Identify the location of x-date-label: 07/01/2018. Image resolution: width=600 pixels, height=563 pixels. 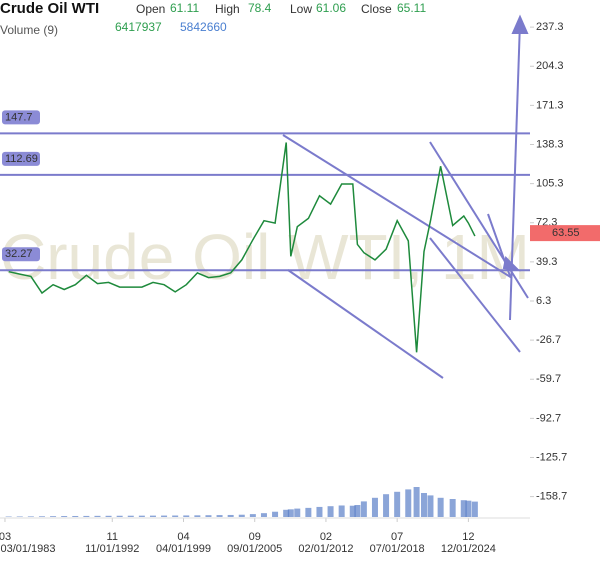
(397, 549).